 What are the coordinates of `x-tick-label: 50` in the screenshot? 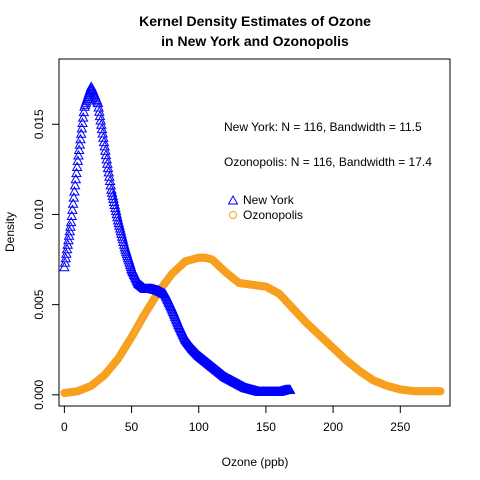 It's located at (132, 427).